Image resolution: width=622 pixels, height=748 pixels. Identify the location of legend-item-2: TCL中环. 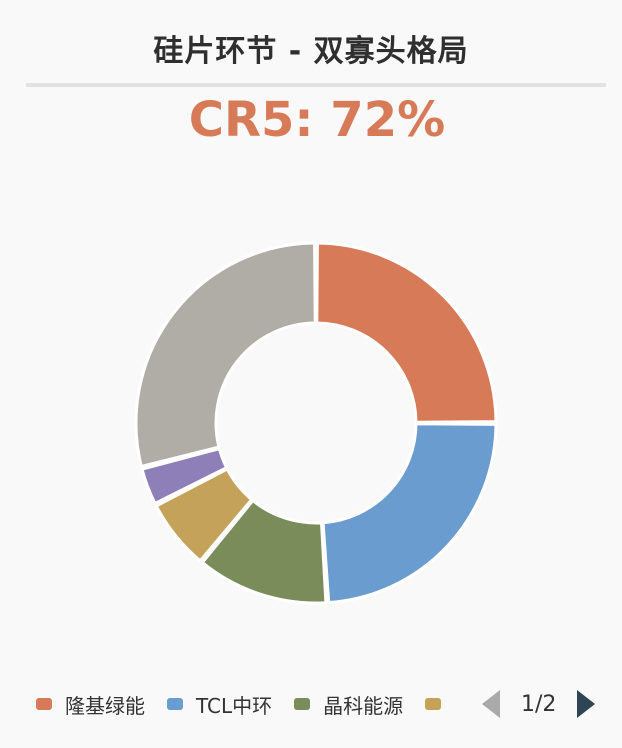
(219, 704).